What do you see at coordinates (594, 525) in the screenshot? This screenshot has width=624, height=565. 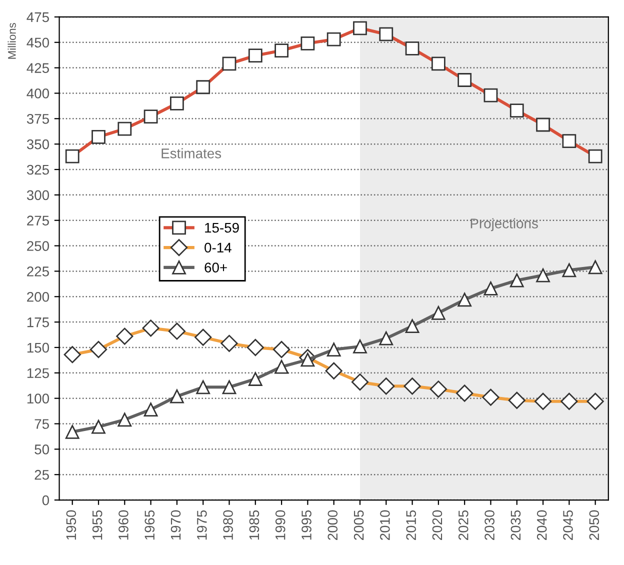 I see `x-tick-label: 2050` at bounding box center [594, 525].